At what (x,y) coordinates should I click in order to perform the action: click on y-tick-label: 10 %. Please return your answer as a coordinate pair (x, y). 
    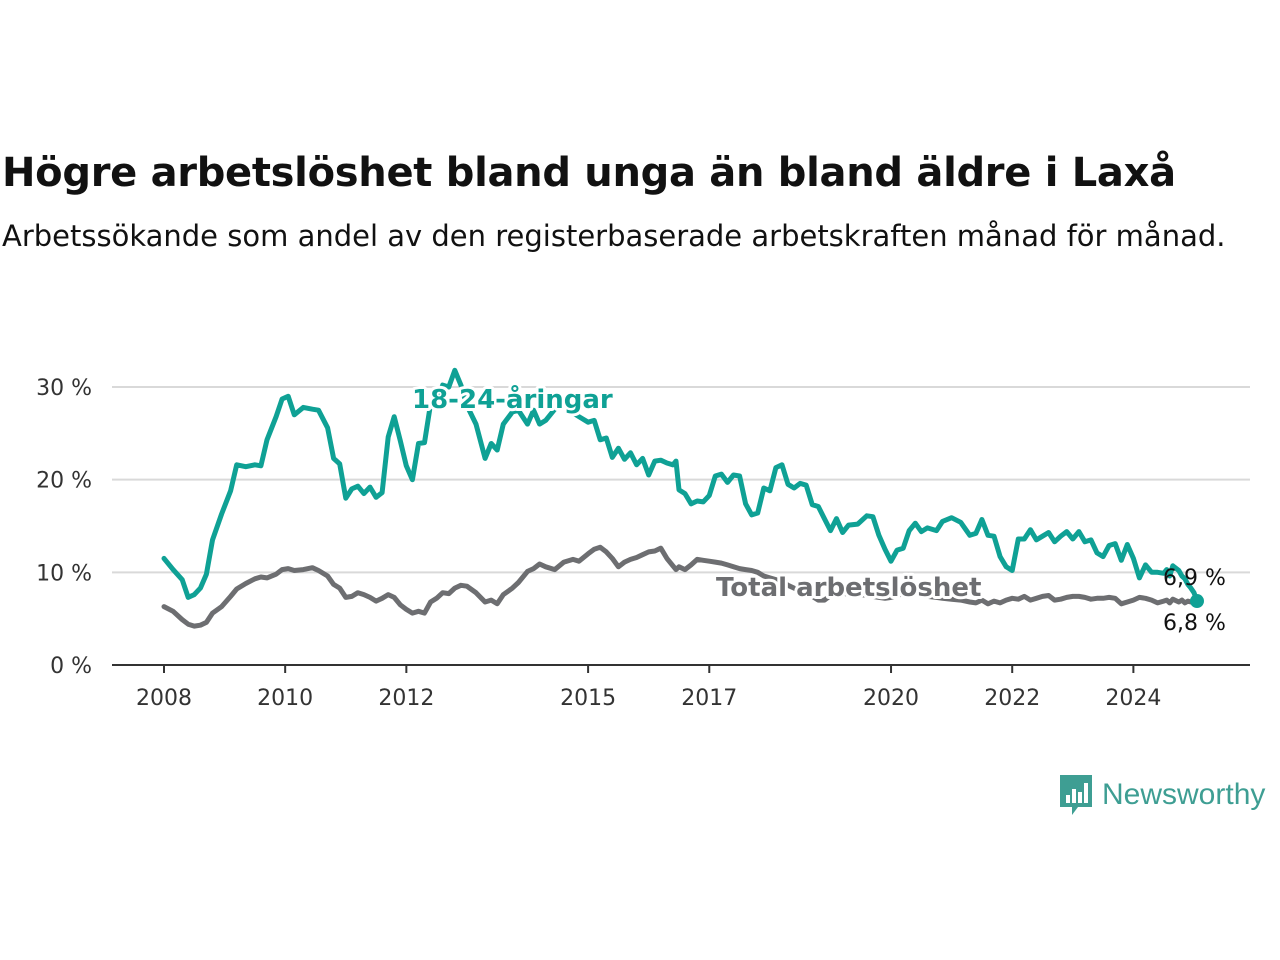
    Looking at the image, I should click on (64, 573).